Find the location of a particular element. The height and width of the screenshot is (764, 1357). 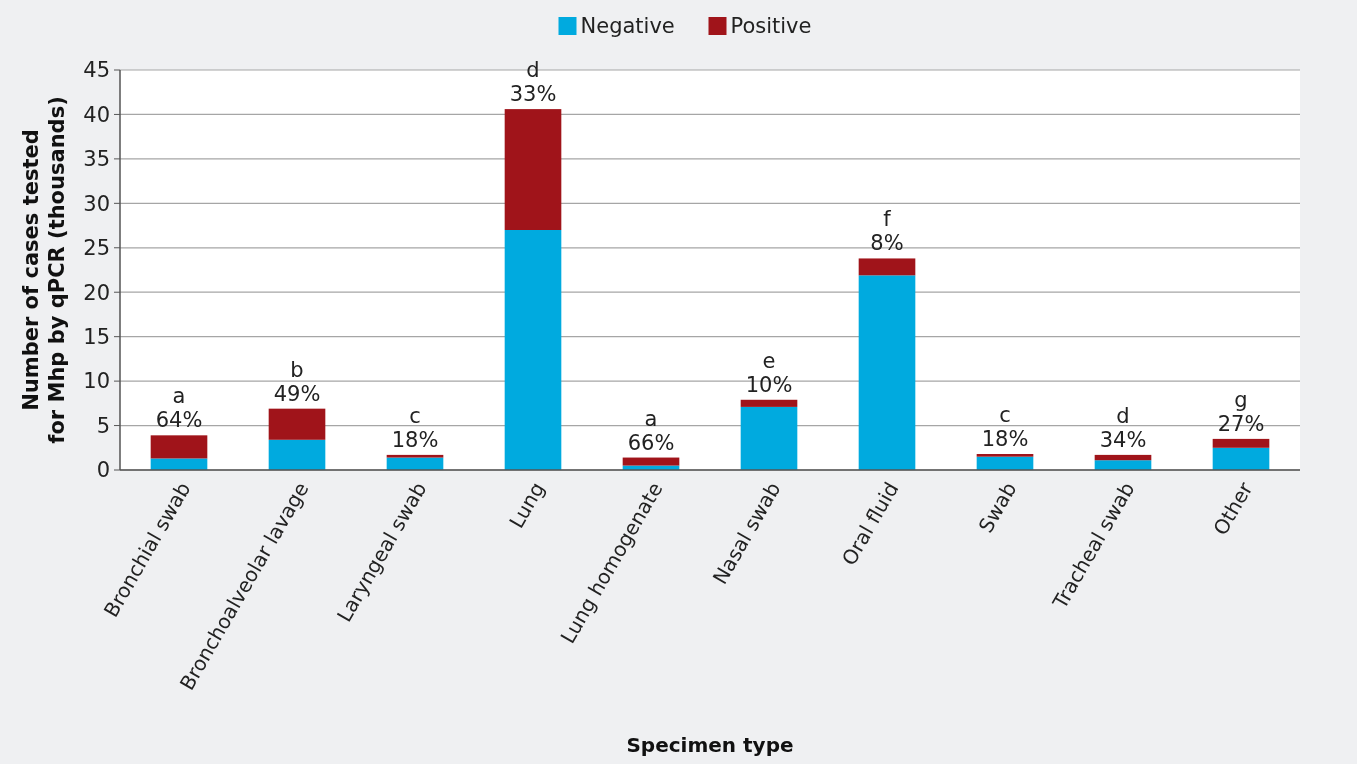

annotation: f 8% is located at coordinates (887, 231).